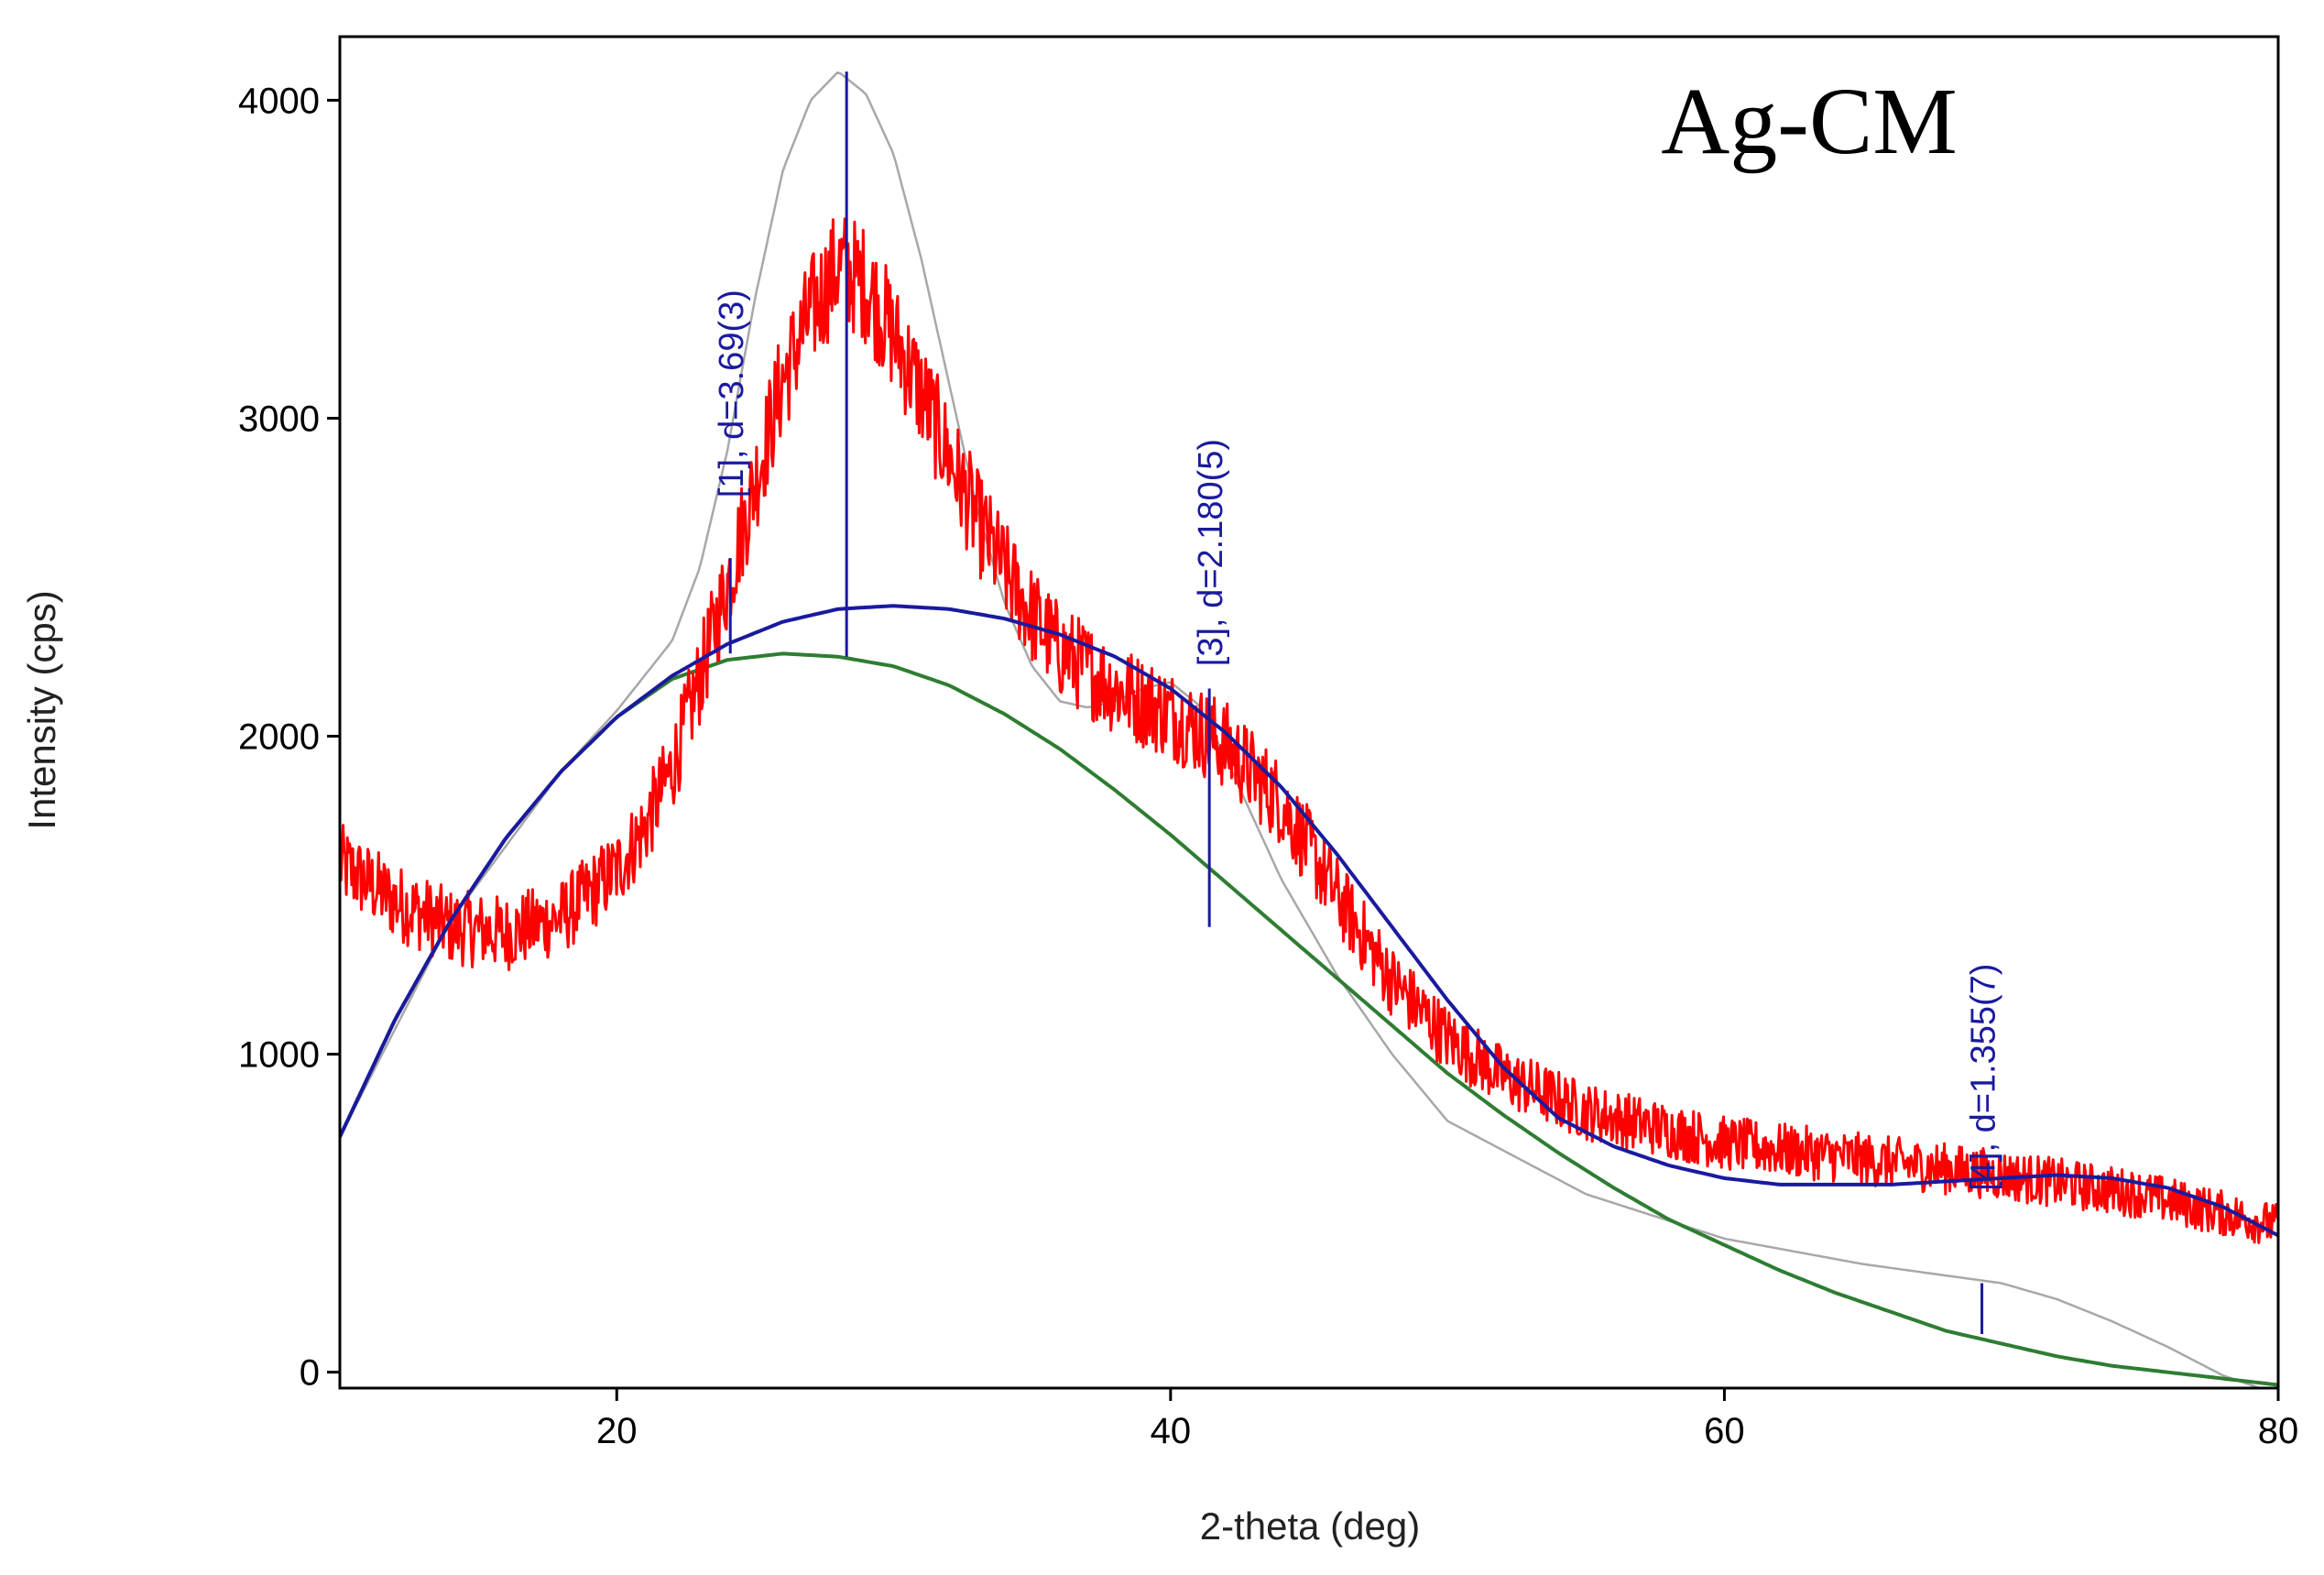 This screenshot has width=2324, height=1575. Describe the element at coordinates (1724, 1431) in the screenshot. I see `x-tick-label: 60` at that location.